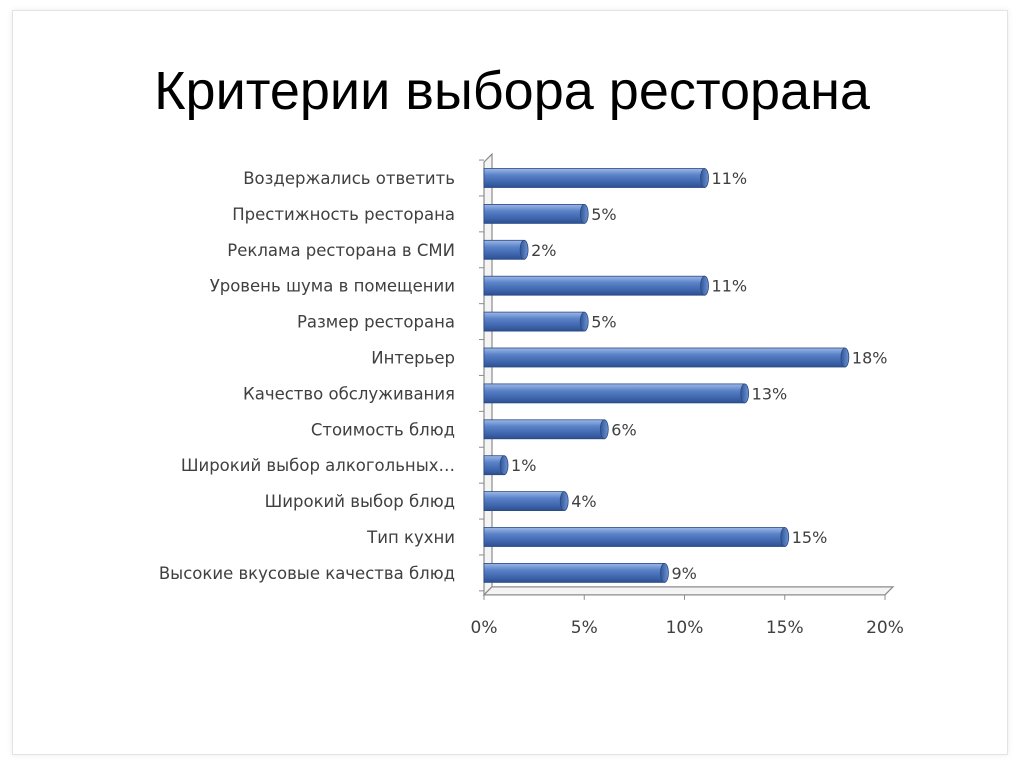 The width and height of the screenshot is (1024, 767). I want to click on category-label: Уровень шума в помещении, so click(332, 286).